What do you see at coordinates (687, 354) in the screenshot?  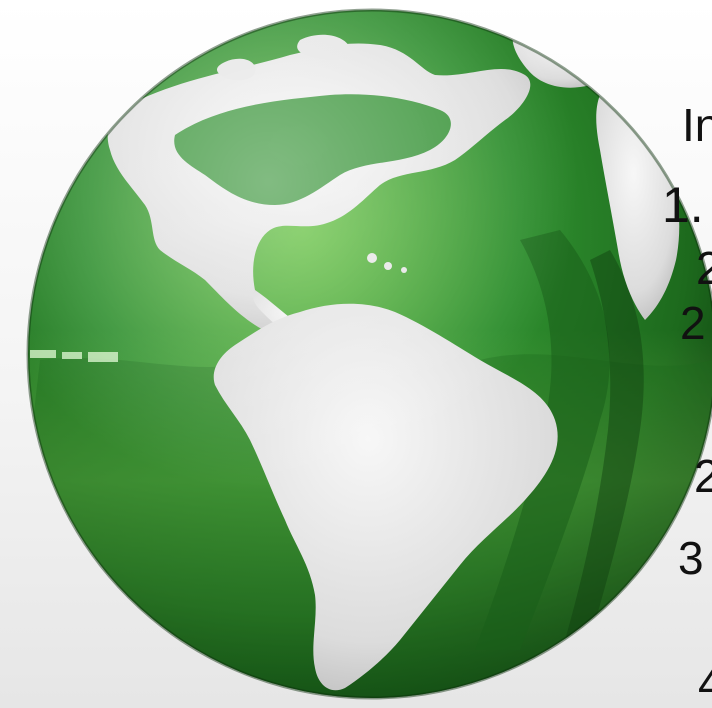 I see `slide-outline-text-clipped: In 1. 2 2 2 3 4` at bounding box center [687, 354].